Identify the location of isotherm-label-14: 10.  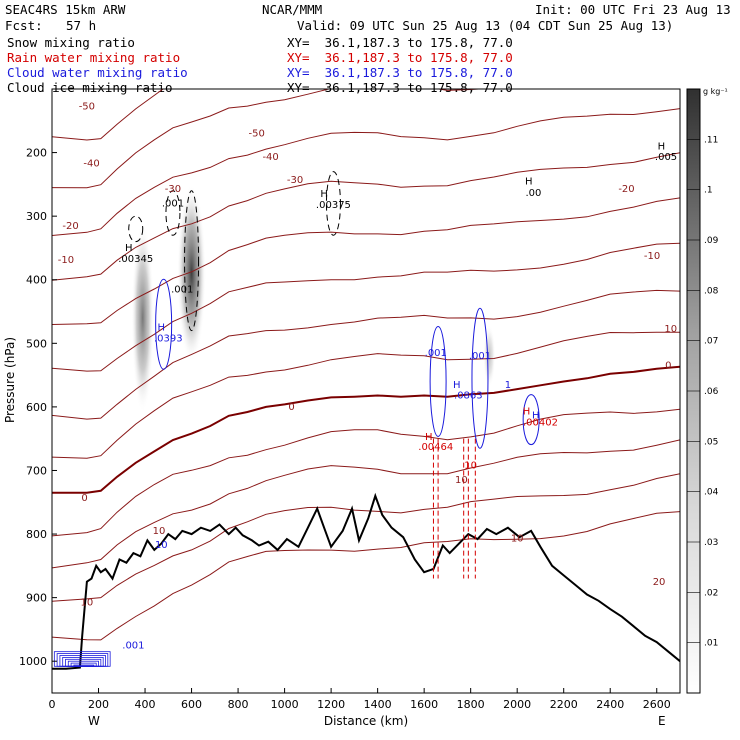
(670, 329).